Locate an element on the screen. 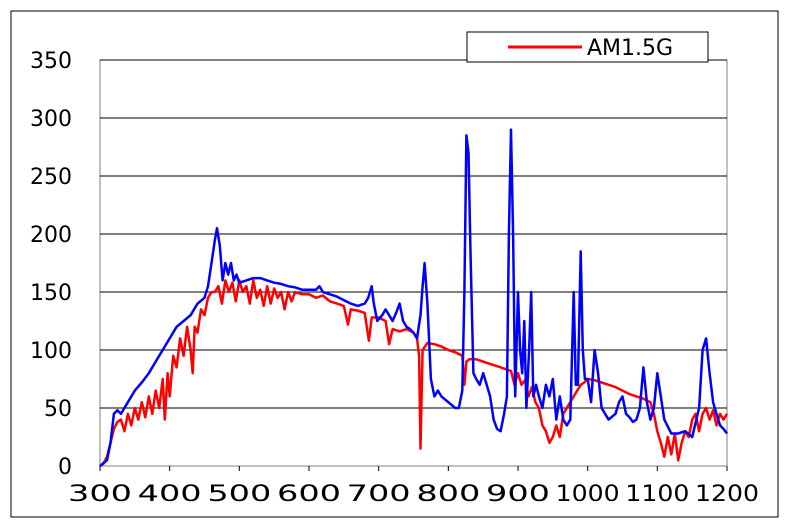 Image resolution: width=798 pixels, height=530 pixels. x-axis-ticks: 300 400 500 600 700 800 900 1000 1100 1200 is located at coordinates (413, 486).